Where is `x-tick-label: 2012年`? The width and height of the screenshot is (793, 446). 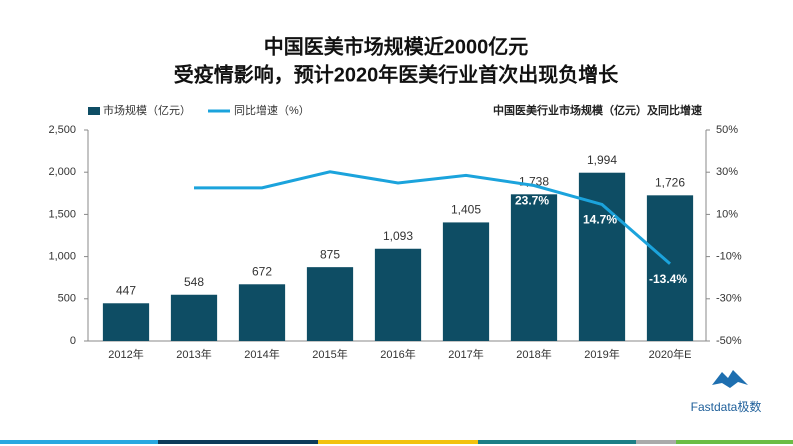 x-tick-label: 2012年 is located at coordinates (125, 354).